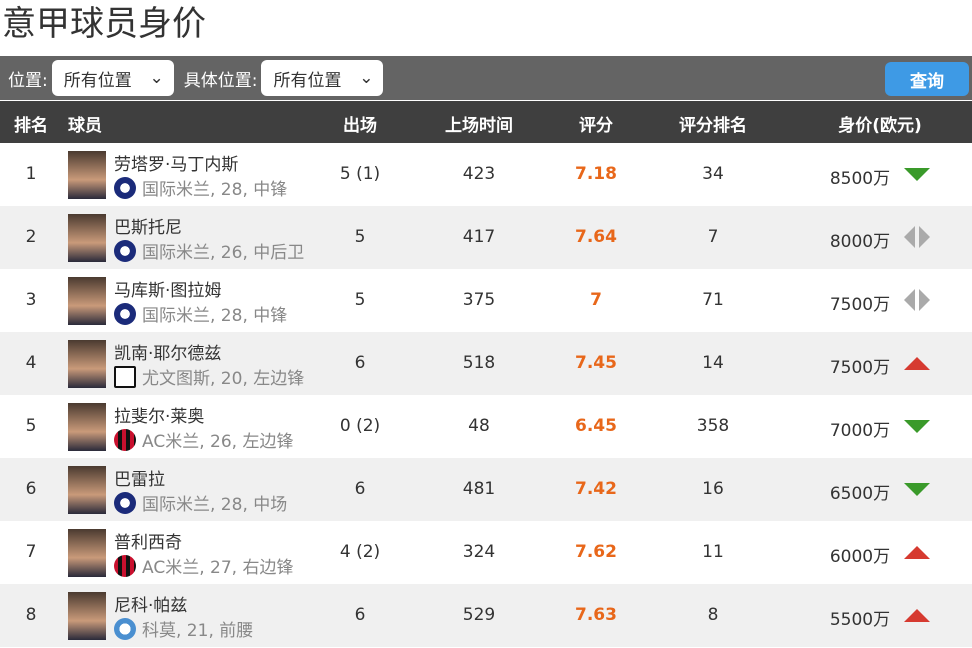 This screenshot has height=648, width=972. Describe the element at coordinates (360, 300) in the screenshot. I see `appearances: 5` at that location.